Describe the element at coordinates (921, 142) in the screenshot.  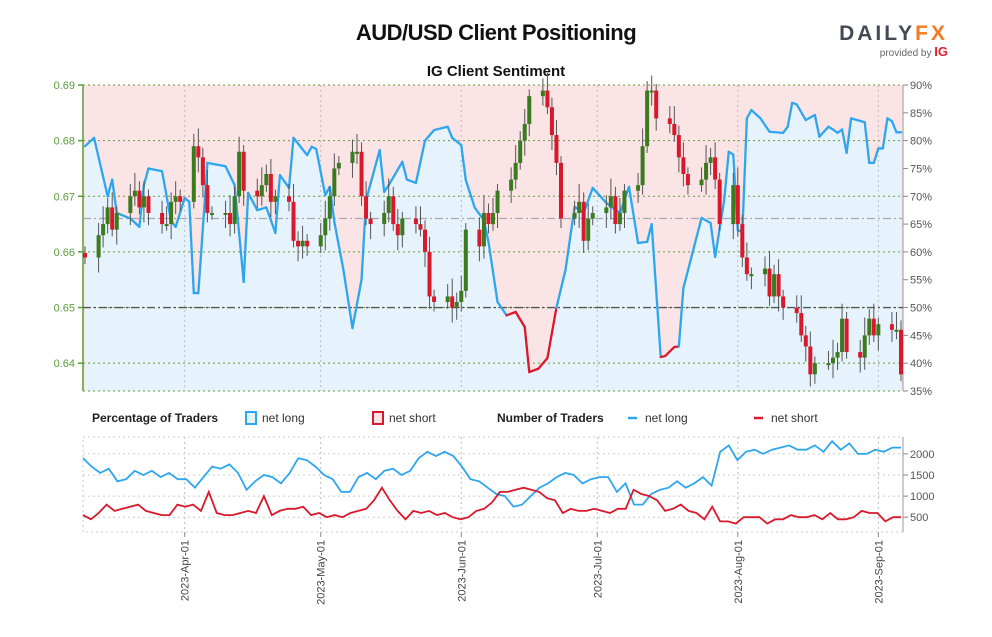
I see `pct-tick-label: 80%` at that location.